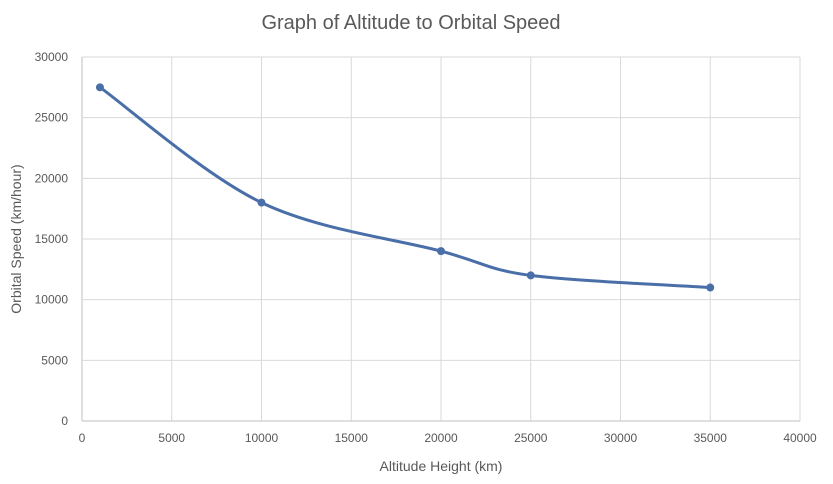 This screenshot has width=833, height=484. Describe the element at coordinates (800, 438) in the screenshot. I see `x-tick-label: 40000` at that location.